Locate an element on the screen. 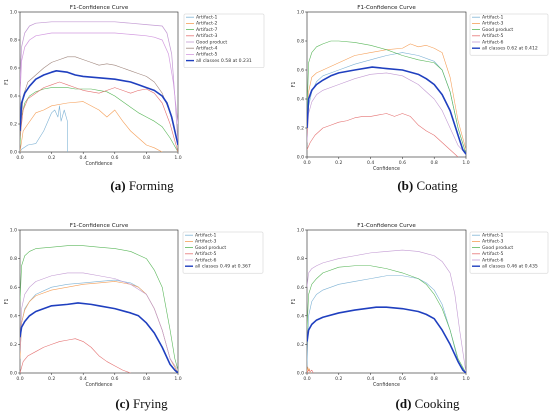  panel-caption: (b) Coating is located at coordinates (427, 185).